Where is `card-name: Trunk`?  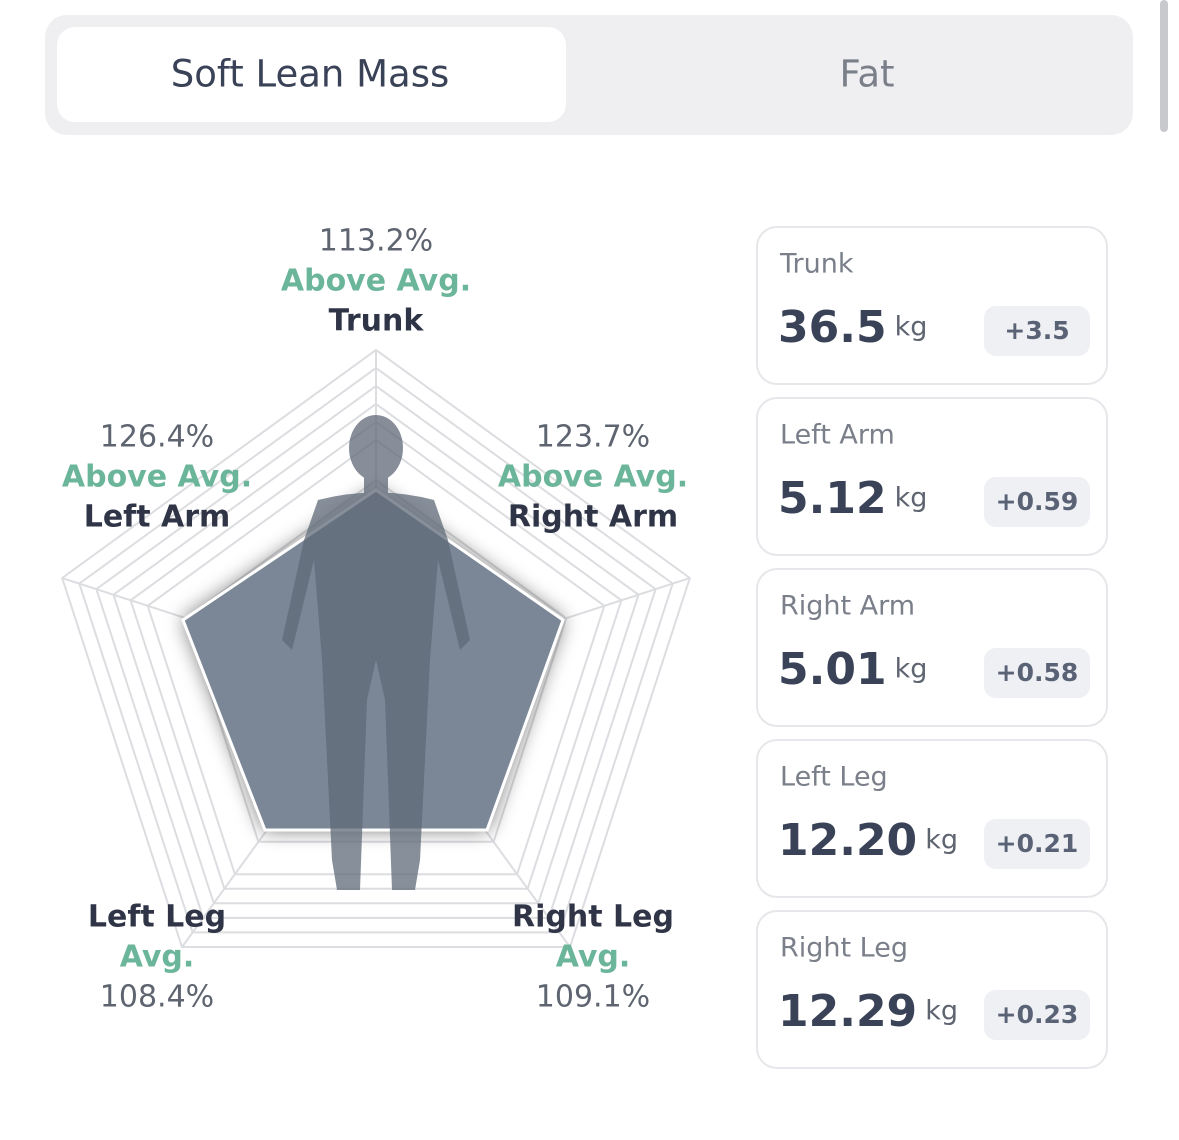 card-name: Trunk is located at coordinates (816, 264).